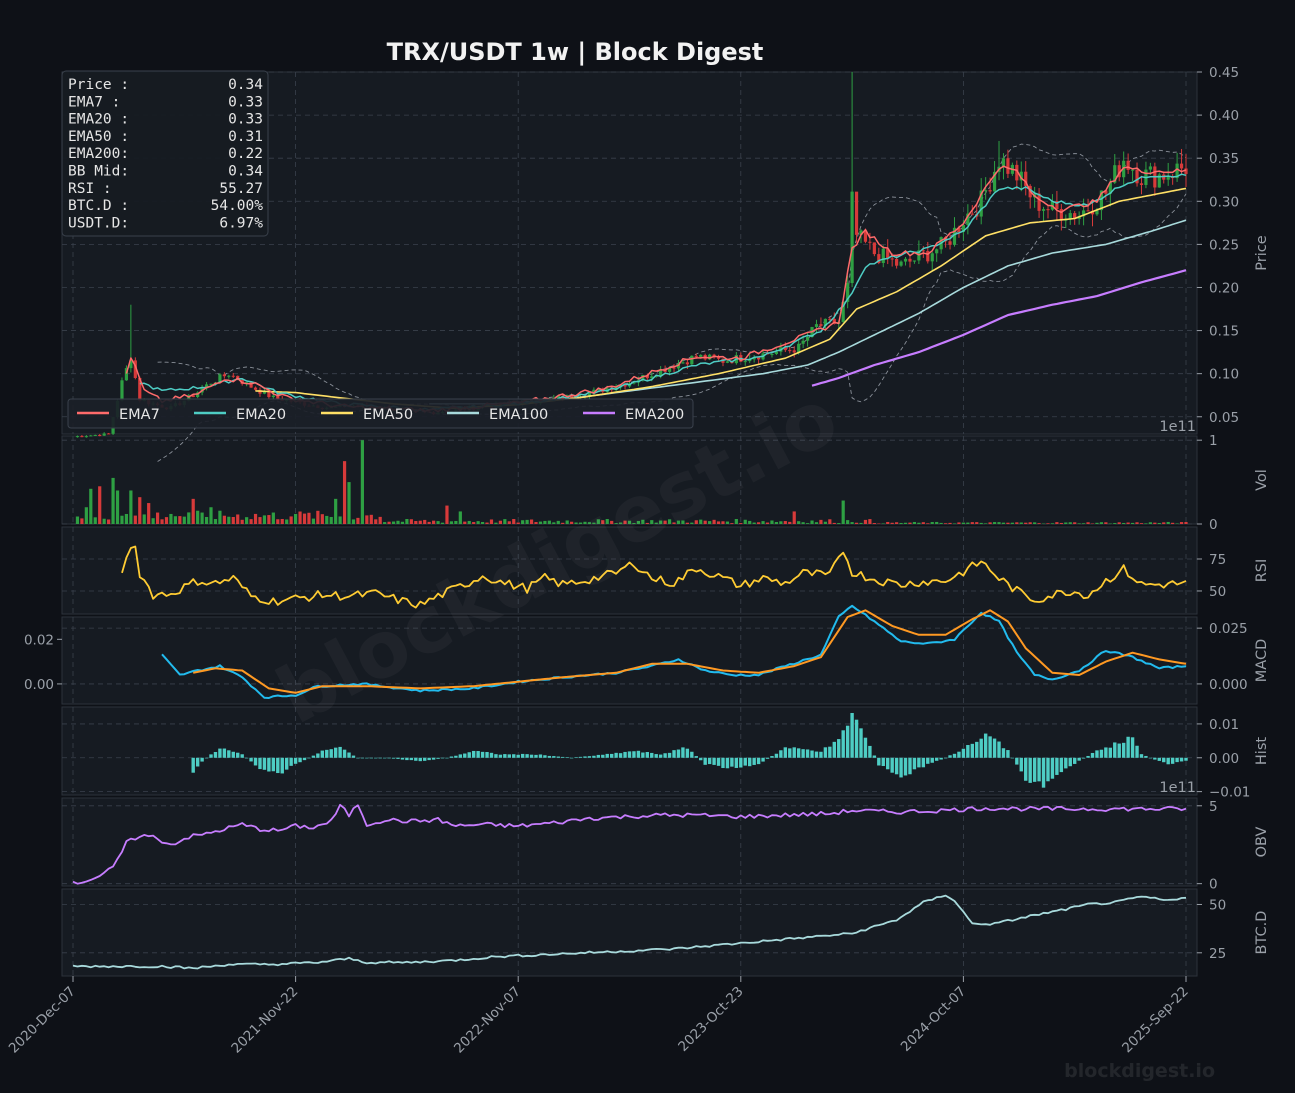  I want to click on y-tick-label: 0.20, so click(1224, 288).